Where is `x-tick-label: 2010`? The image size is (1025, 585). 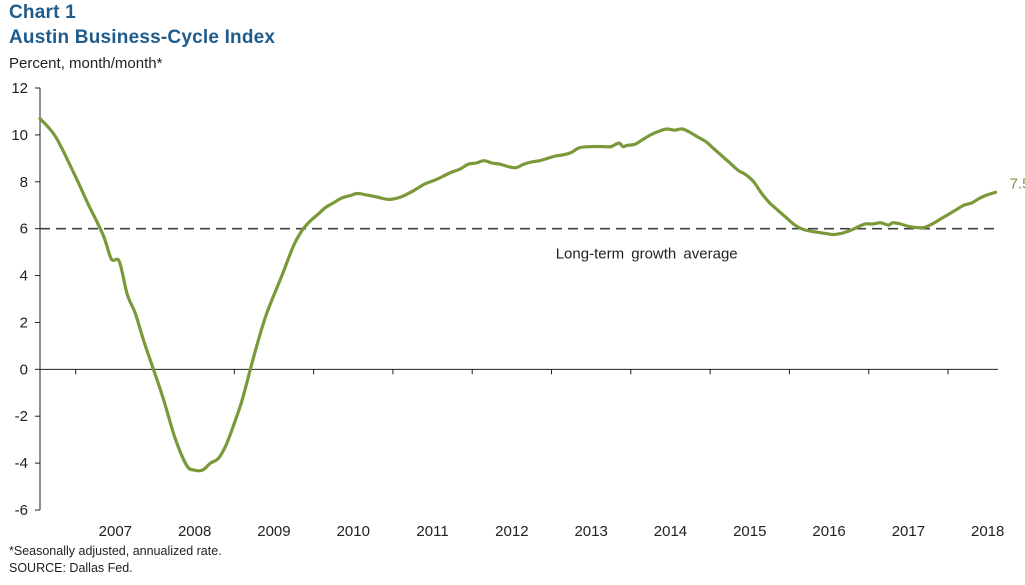 x-tick-label: 2010 is located at coordinates (353, 531).